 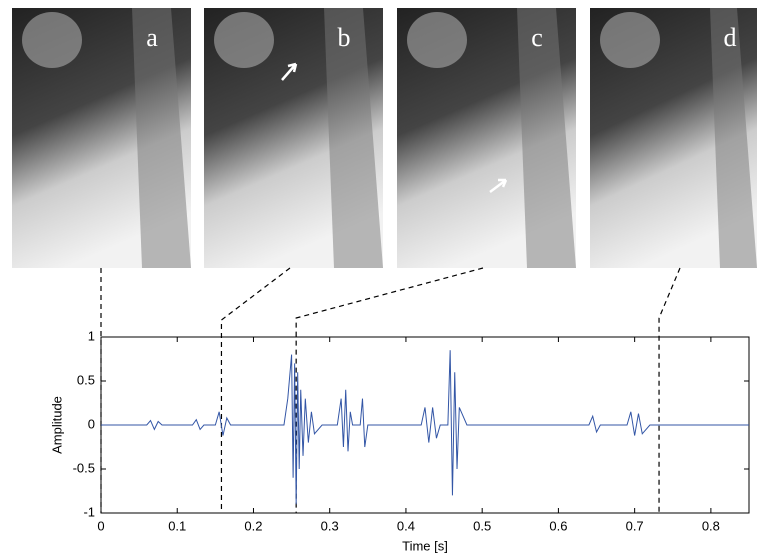 I want to click on panel-label: a, so click(x=152, y=37).